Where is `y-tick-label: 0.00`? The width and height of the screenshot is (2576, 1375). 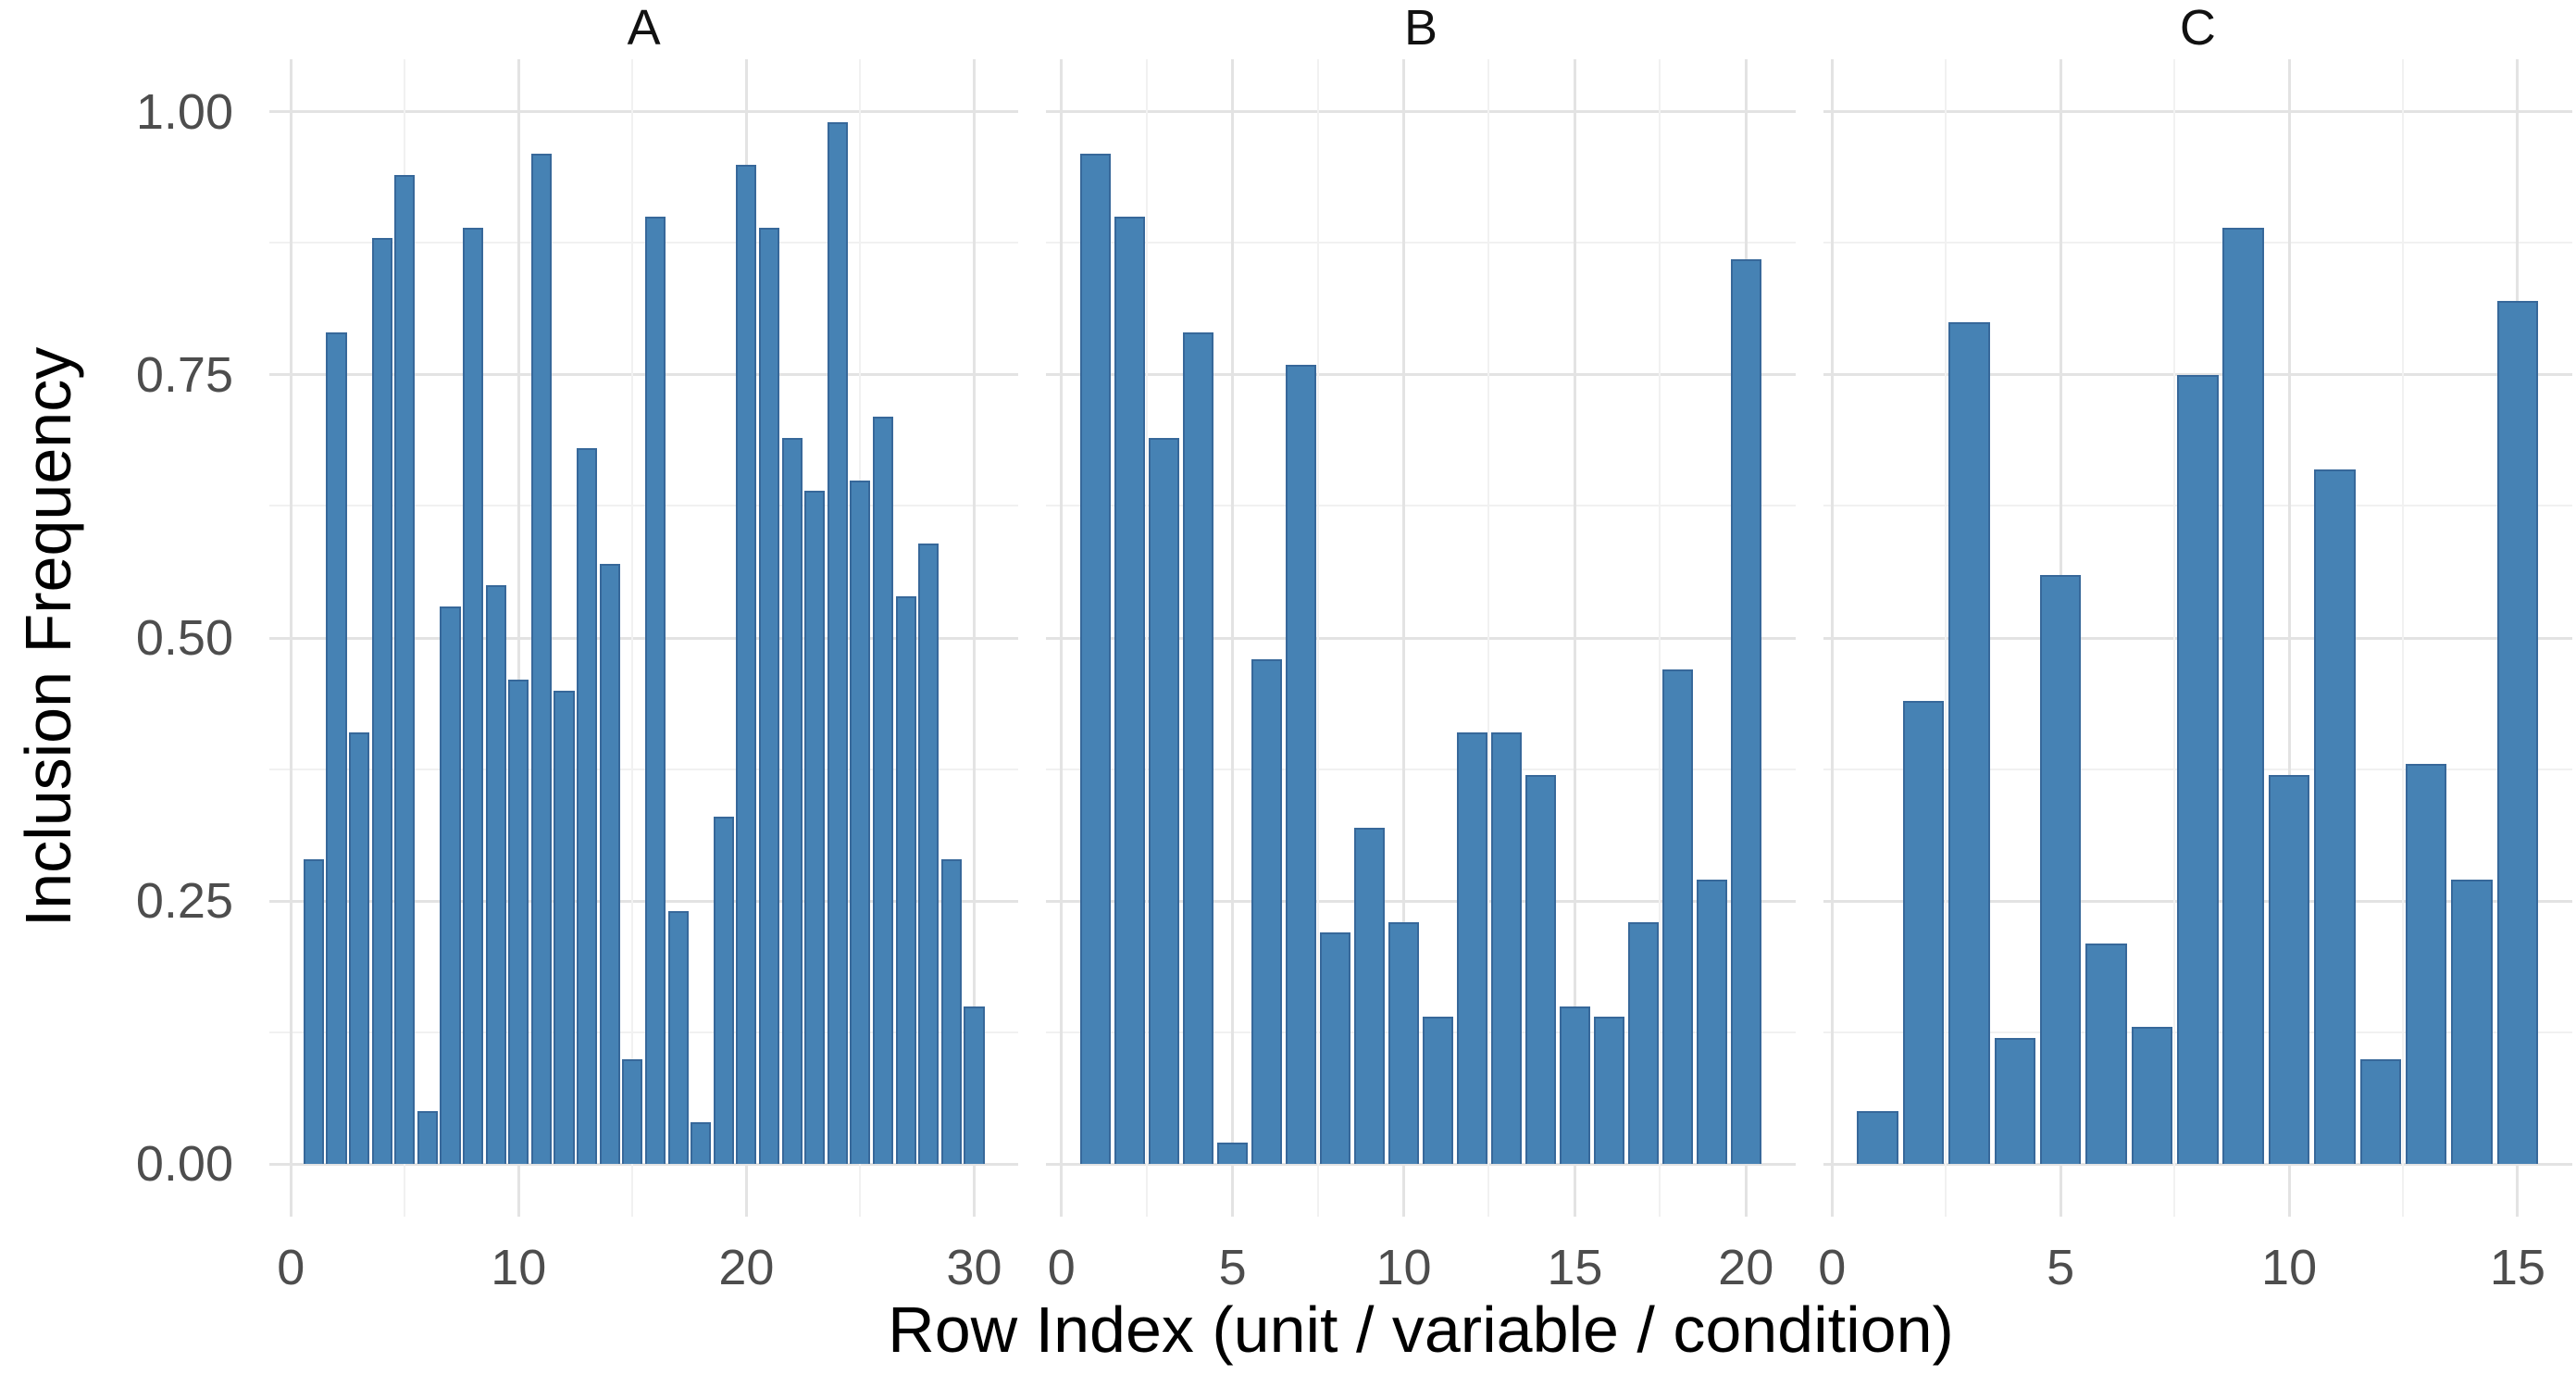 y-tick-label: 0.00 is located at coordinates (184, 1164).